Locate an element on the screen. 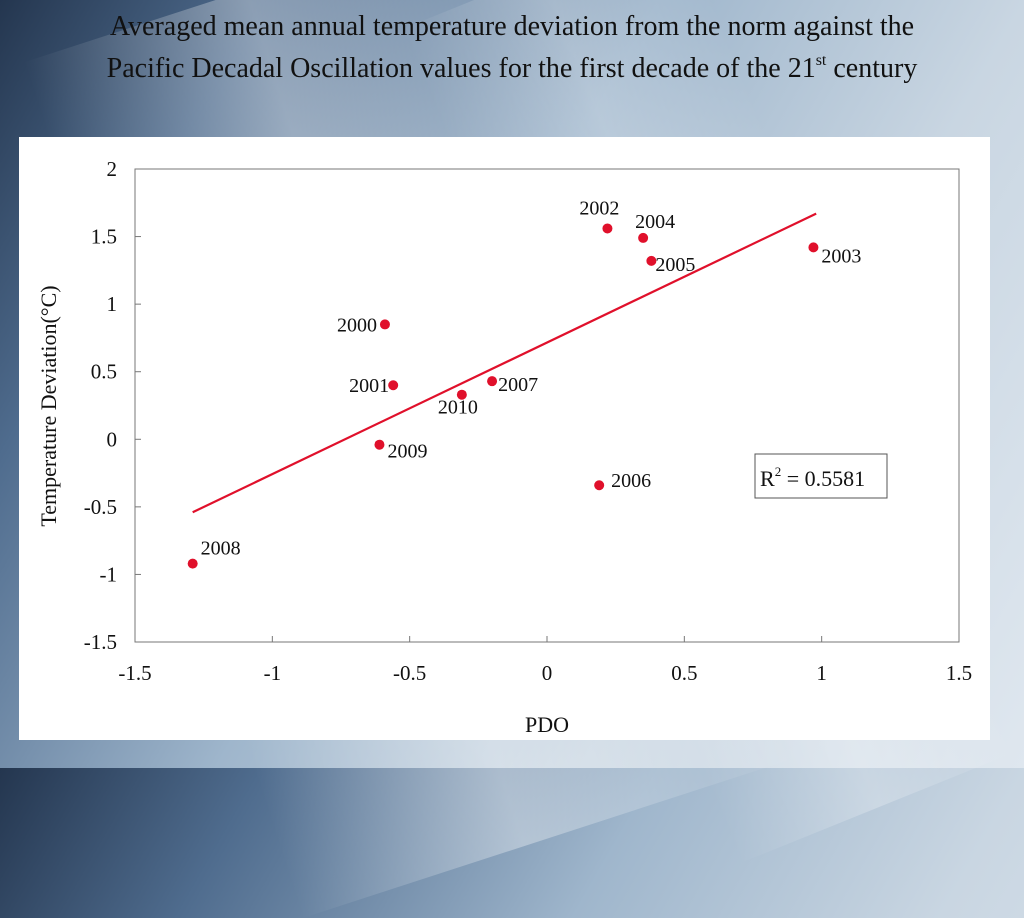  y-tick-label: -1.5 is located at coordinates (100, 642).